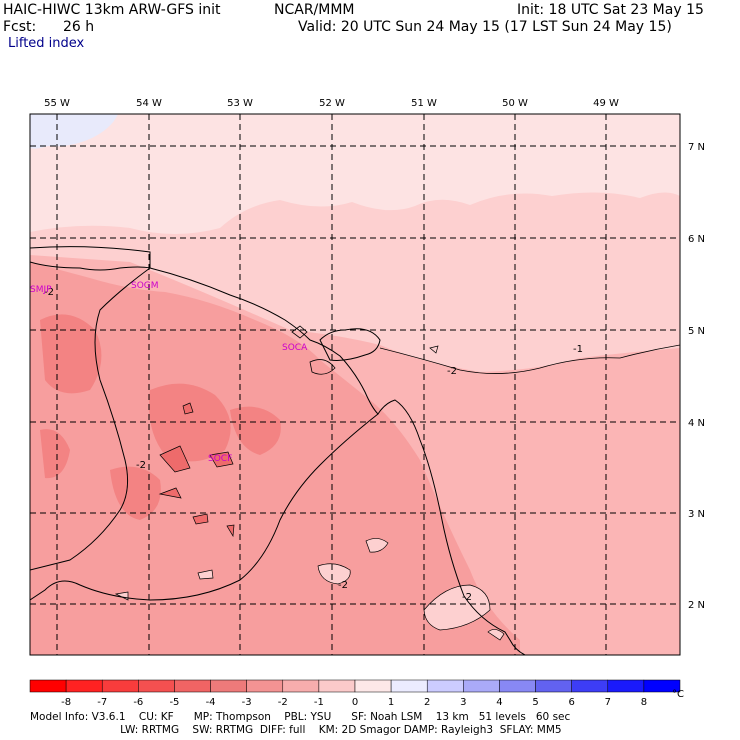 The height and width of the screenshot is (740, 740). What do you see at coordinates (355, 702) in the screenshot?
I see `colorbar-tick: 0` at bounding box center [355, 702].